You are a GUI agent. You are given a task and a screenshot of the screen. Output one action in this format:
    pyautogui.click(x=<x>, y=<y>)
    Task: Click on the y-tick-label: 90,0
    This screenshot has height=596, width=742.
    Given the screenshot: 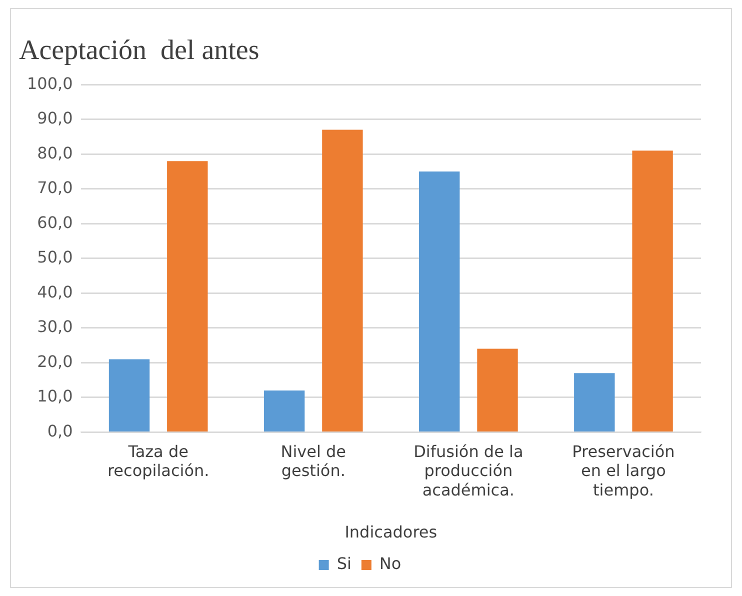 What is the action you would take?
    pyautogui.click(x=55, y=118)
    